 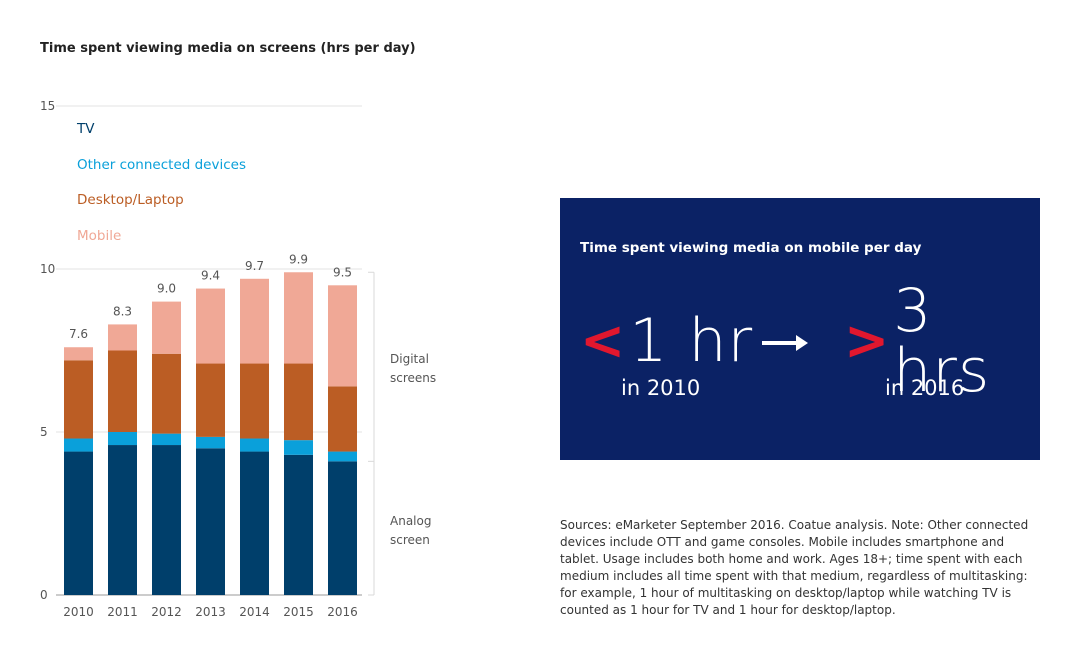 What do you see at coordinates (342, 612) in the screenshot?
I see `x-tick-label: 2016` at bounding box center [342, 612].